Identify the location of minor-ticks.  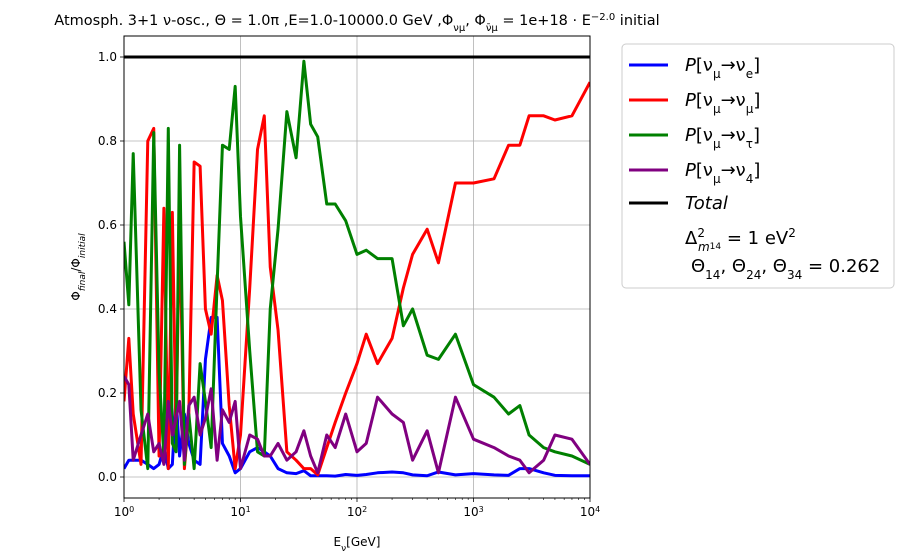
(371, 499).